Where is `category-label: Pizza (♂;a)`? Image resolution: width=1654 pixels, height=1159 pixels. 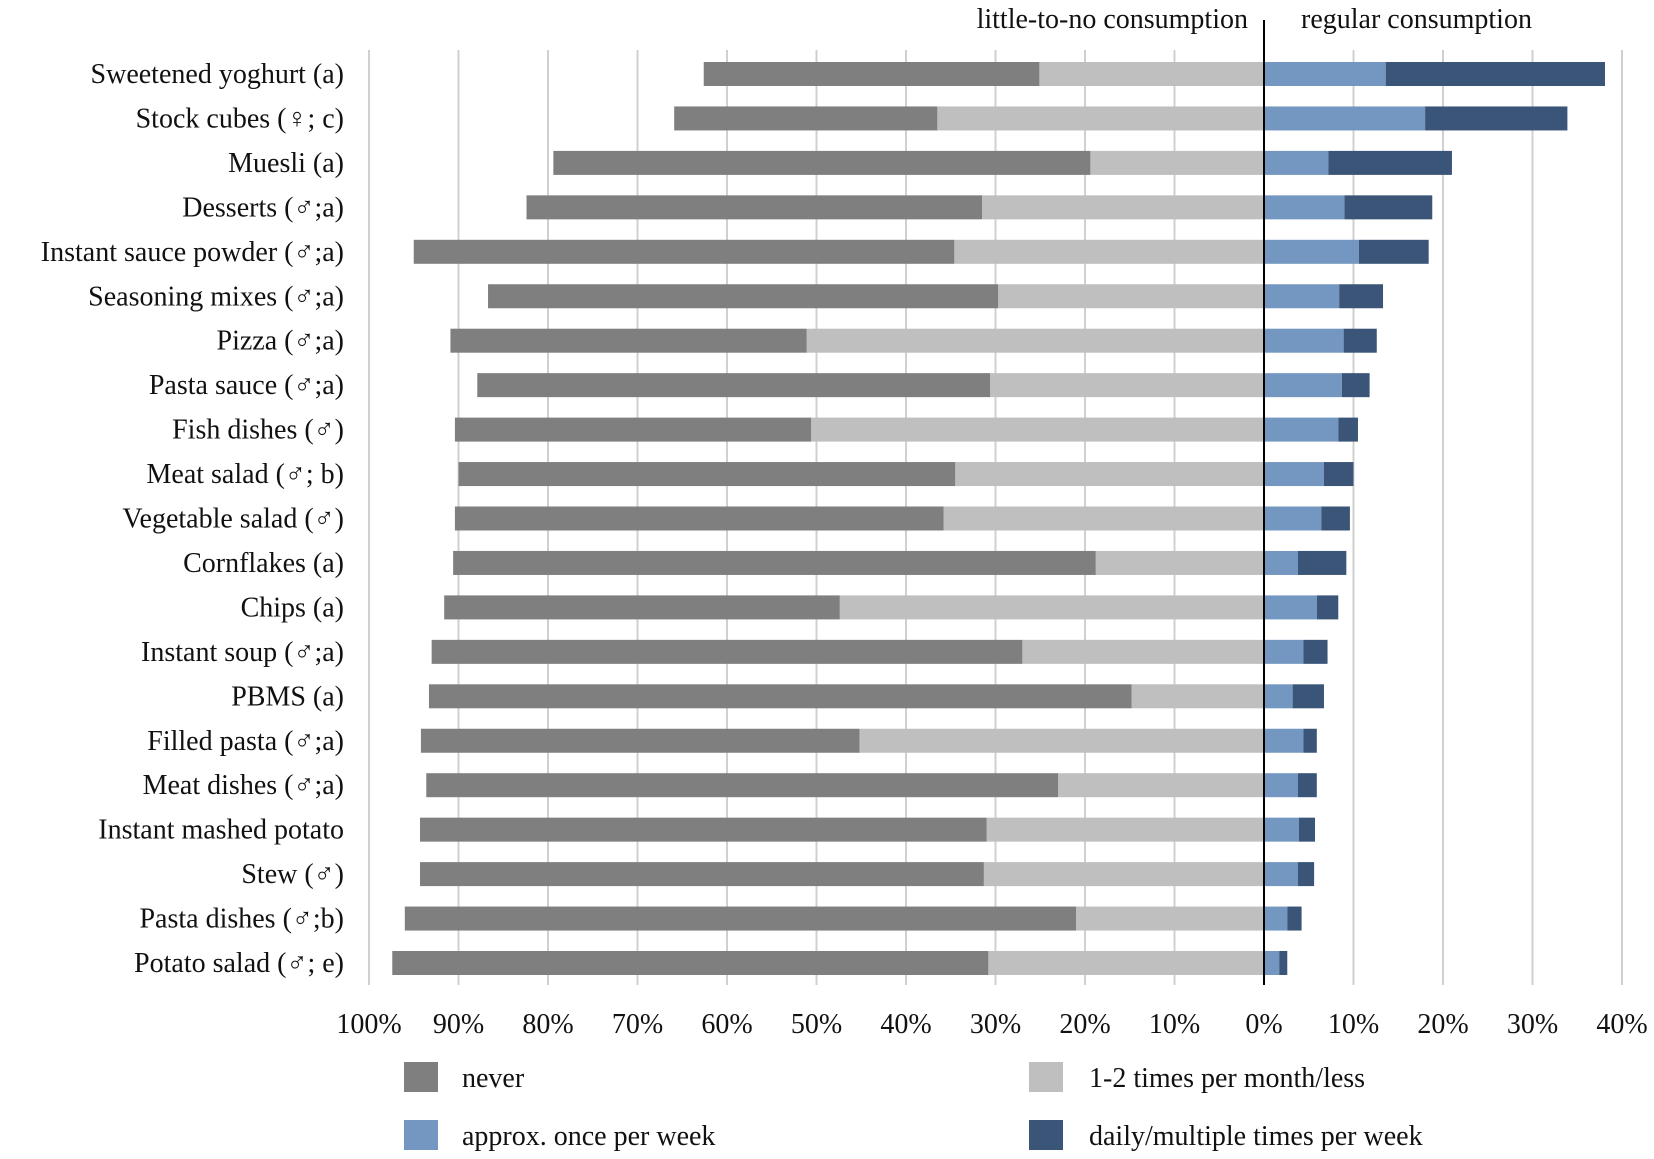
category-label: Pizza (♂;a) is located at coordinates (281, 341).